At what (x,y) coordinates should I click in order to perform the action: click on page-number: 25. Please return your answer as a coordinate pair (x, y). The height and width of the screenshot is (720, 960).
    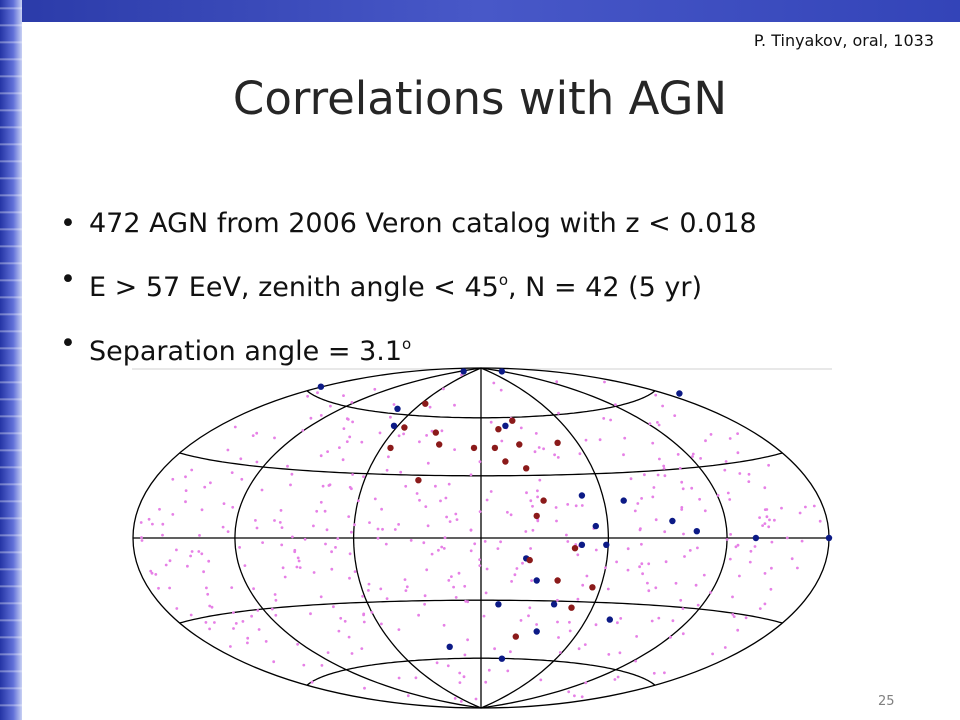
    Looking at the image, I should click on (886, 701).